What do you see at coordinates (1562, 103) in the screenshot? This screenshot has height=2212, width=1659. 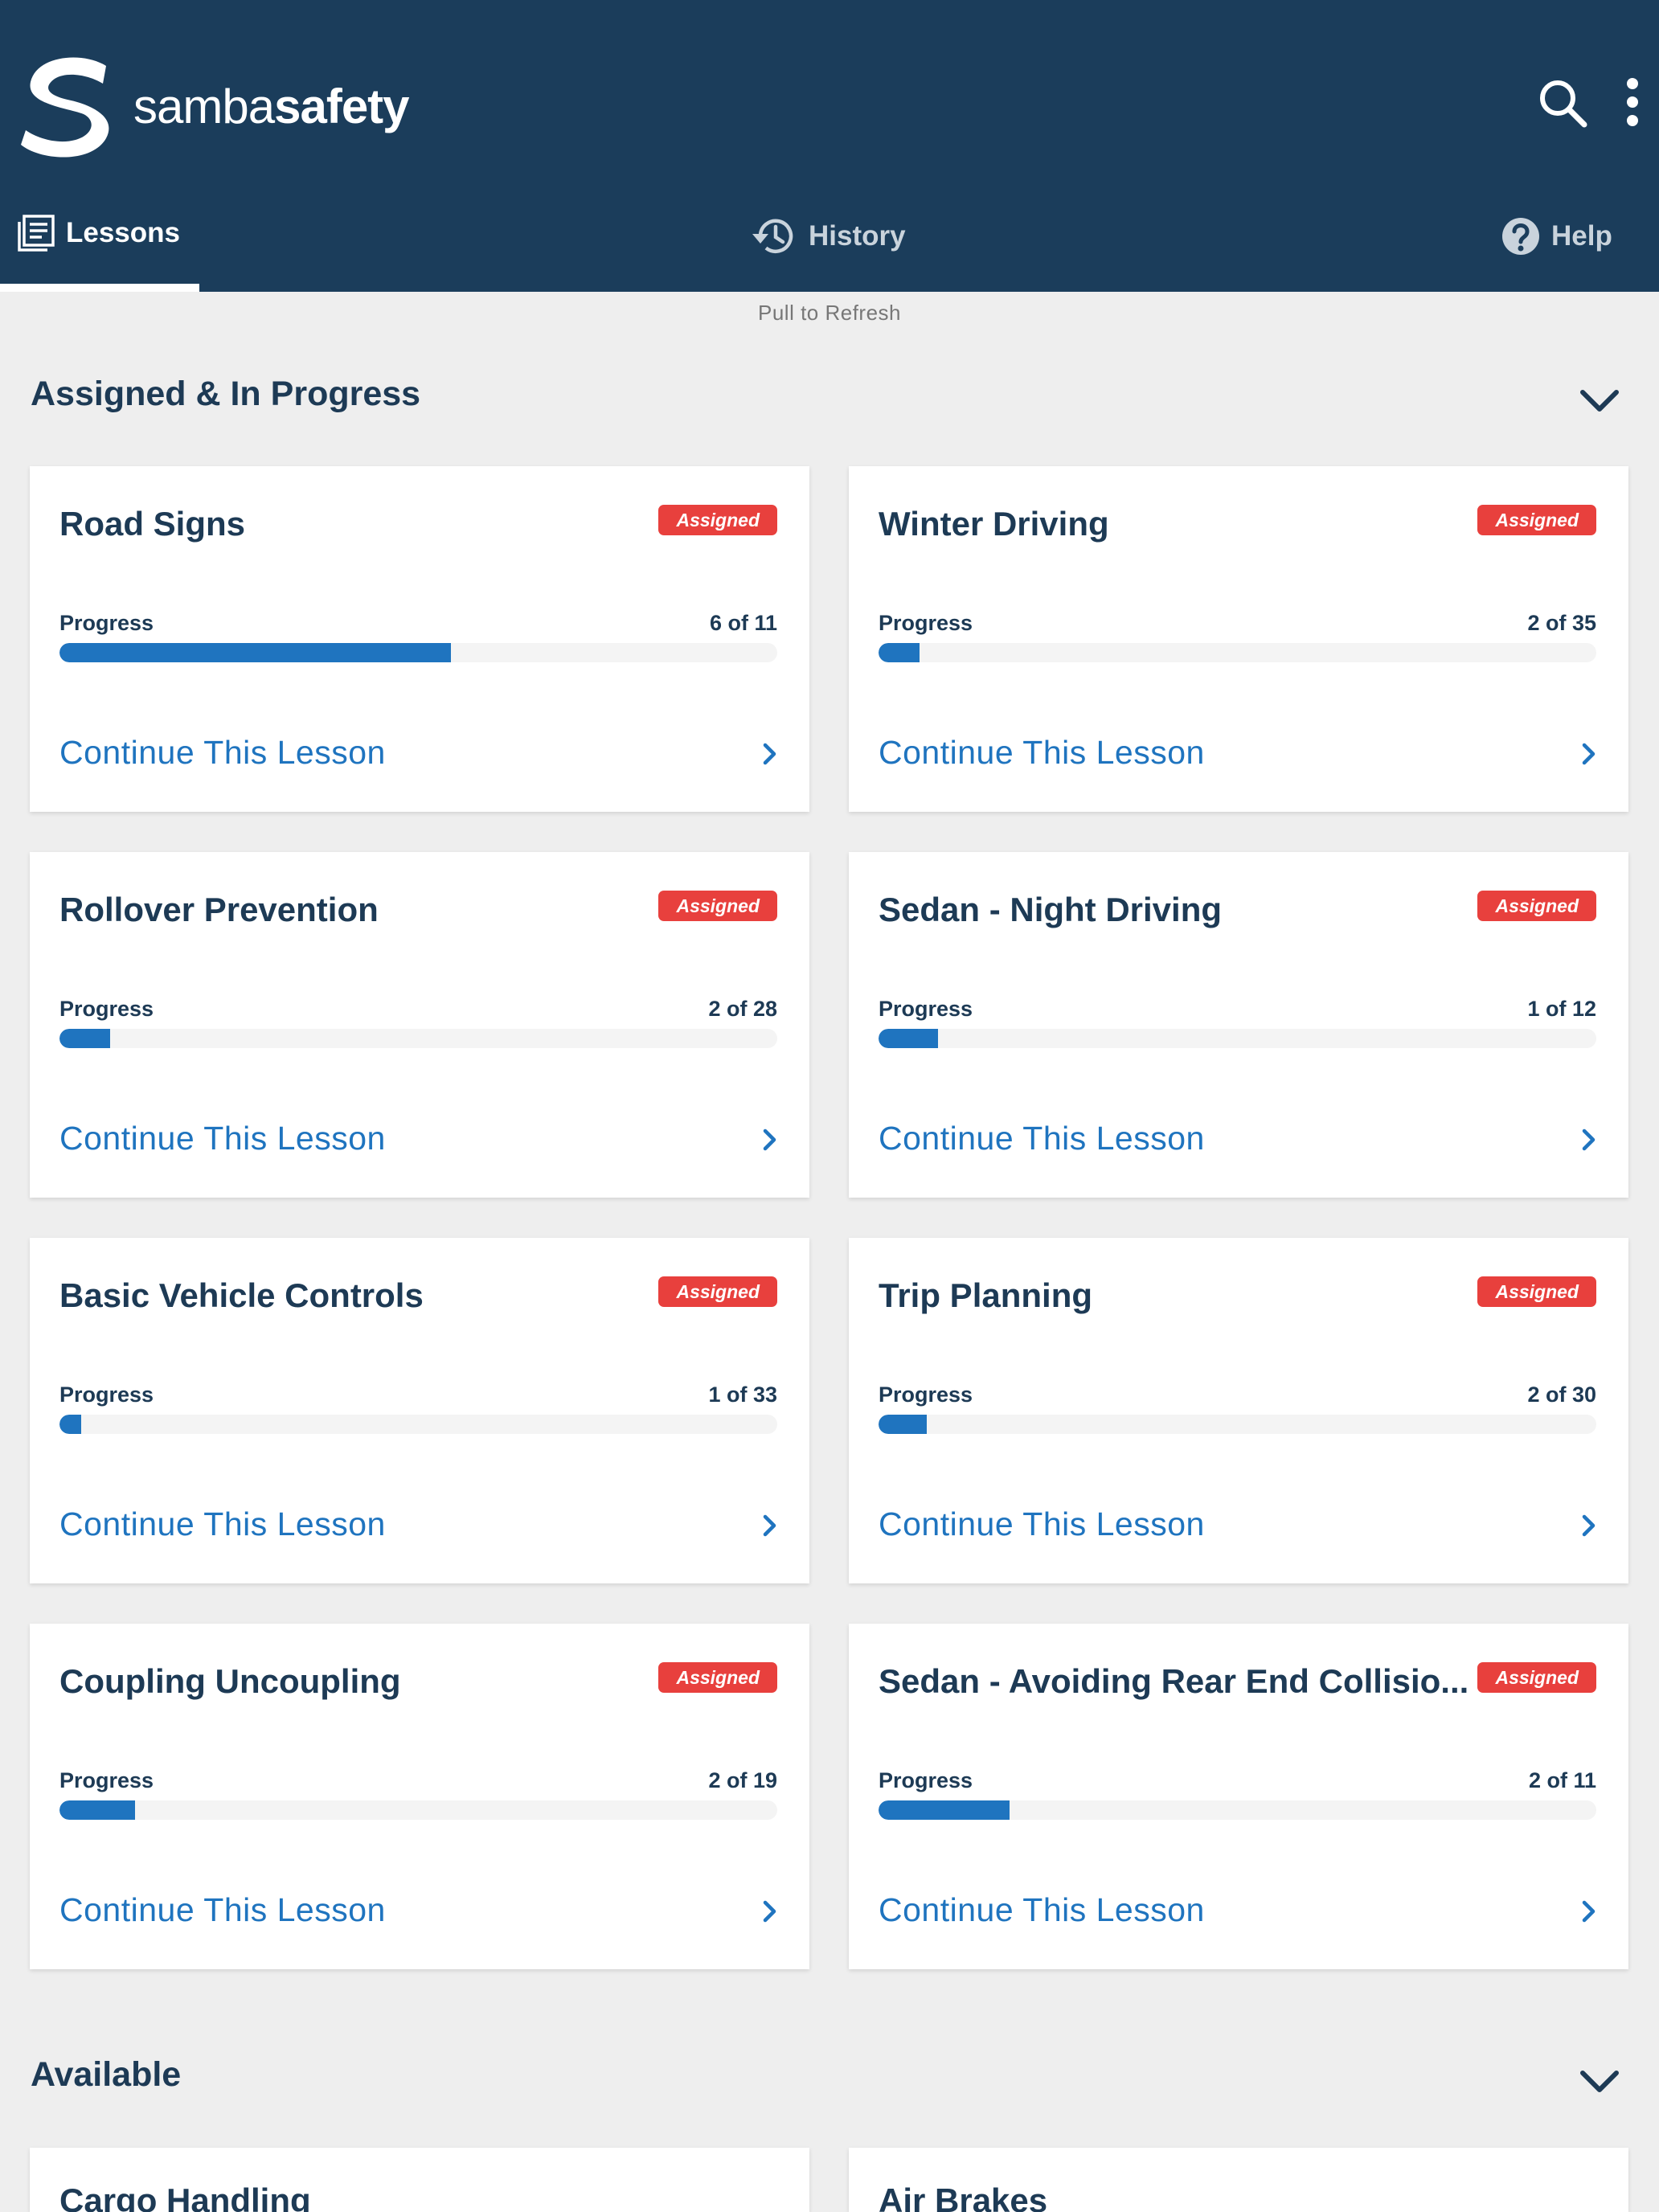 I see `search-icon` at bounding box center [1562, 103].